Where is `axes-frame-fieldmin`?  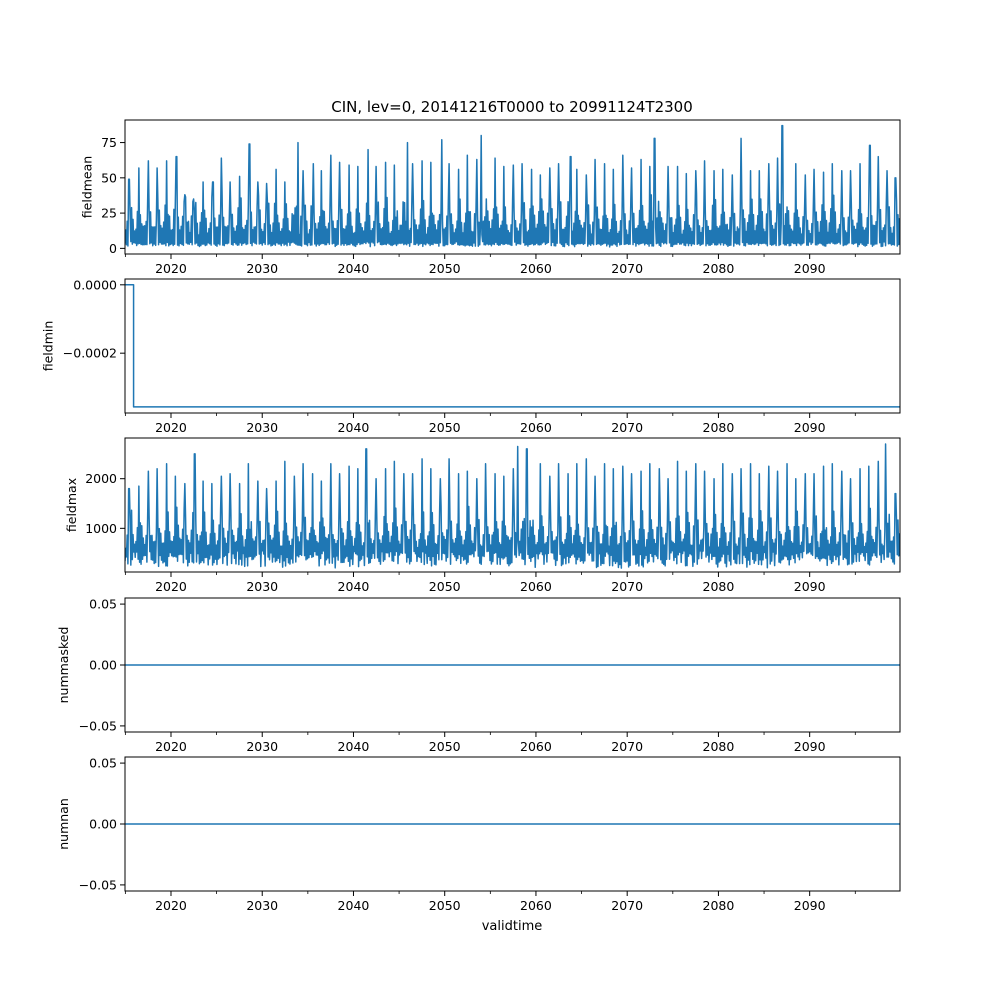
axes-frame-fieldmin is located at coordinates (512, 346).